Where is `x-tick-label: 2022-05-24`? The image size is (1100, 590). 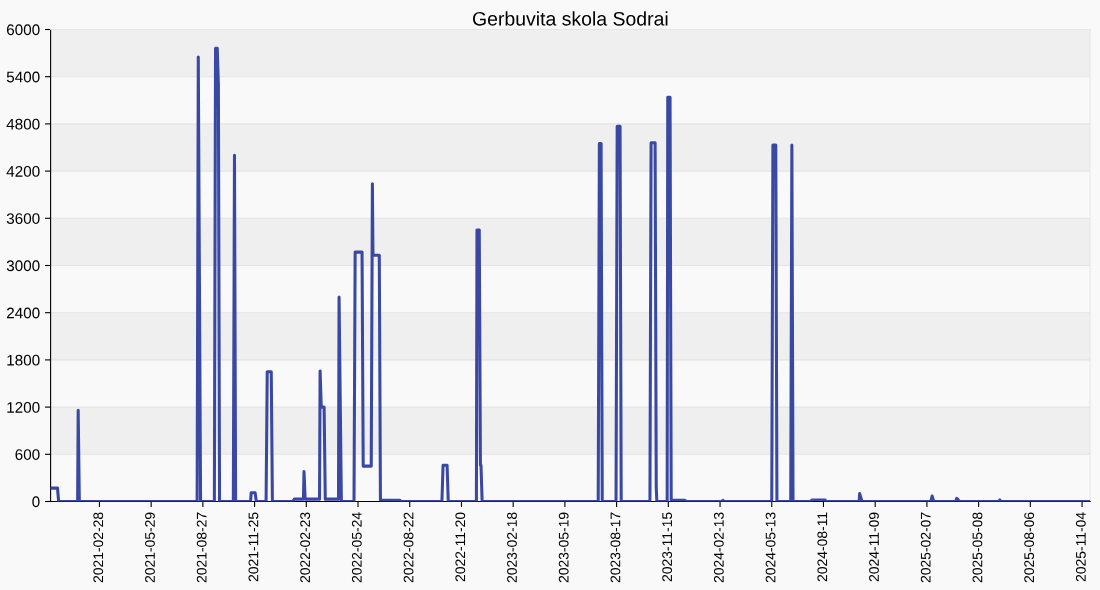
x-tick-label: 2022-05-24 is located at coordinates (356, 547).